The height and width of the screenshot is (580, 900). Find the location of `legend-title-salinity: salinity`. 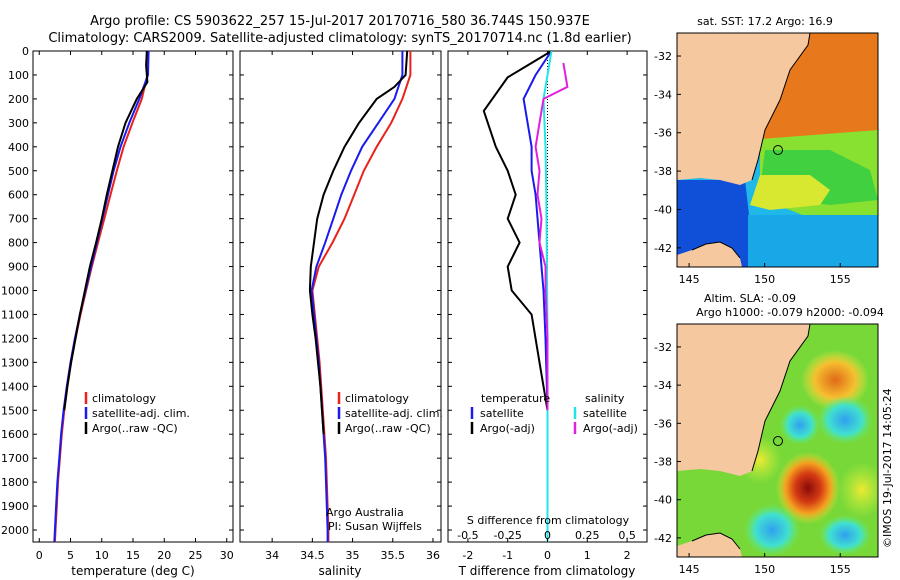

legend-title-salinity: salinity is located at coordinates (605, 398).